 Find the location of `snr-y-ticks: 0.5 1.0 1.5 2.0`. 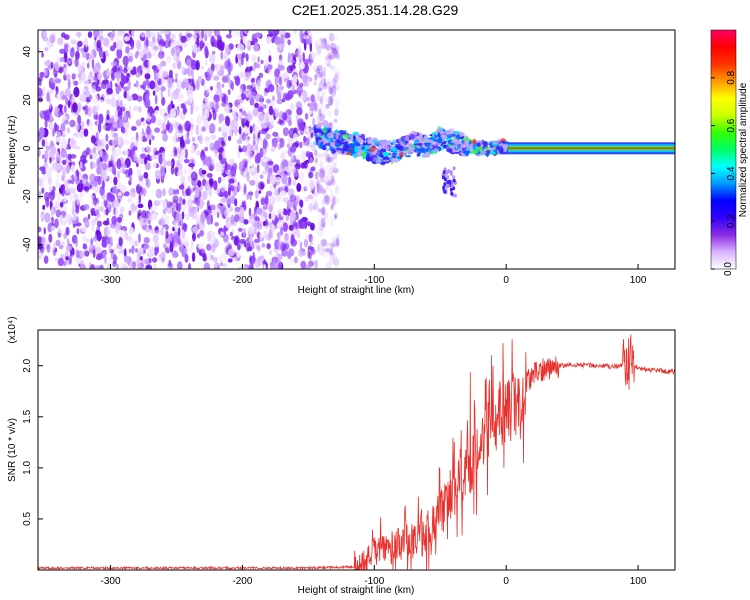

snr-y-ticks: 0.5 1.0 1.5 2.0 is located at coordinates (32, 442).